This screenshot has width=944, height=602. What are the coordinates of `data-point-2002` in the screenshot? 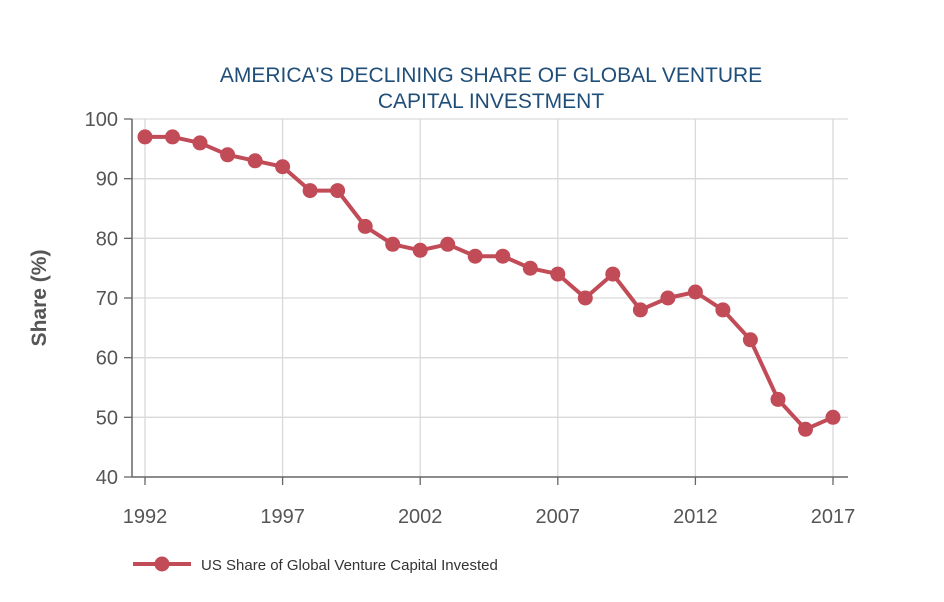 It's located at (420, 250).